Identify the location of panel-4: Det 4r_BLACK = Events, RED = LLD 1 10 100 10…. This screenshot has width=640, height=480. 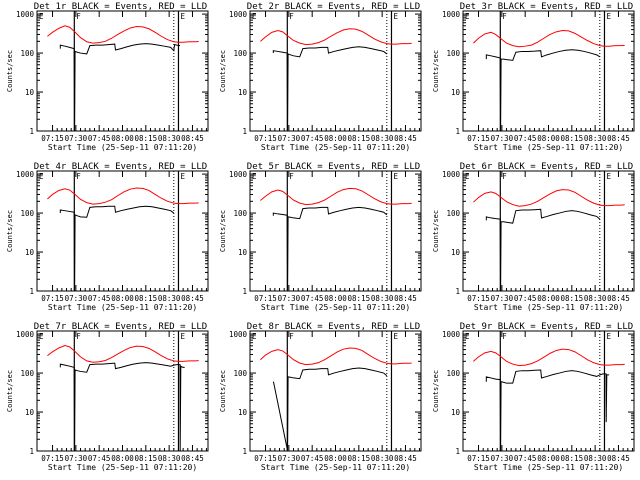
(107, 237).